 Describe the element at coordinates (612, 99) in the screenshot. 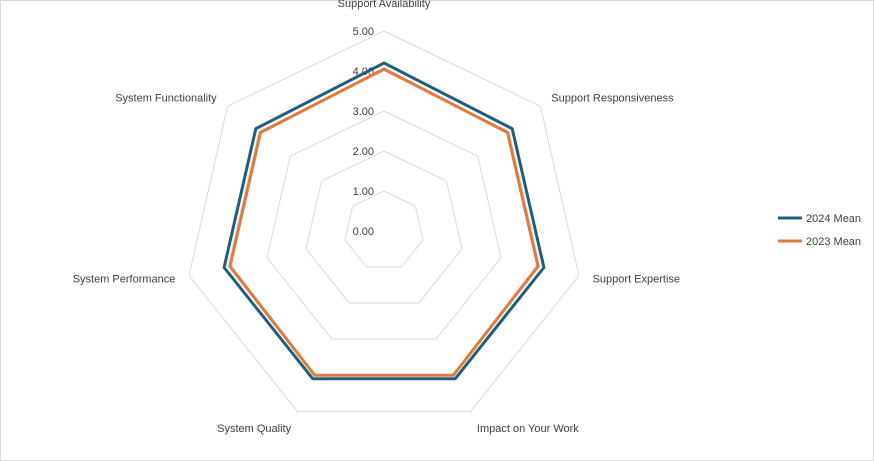

I see `category-label: Support Responsiveness` at that location.